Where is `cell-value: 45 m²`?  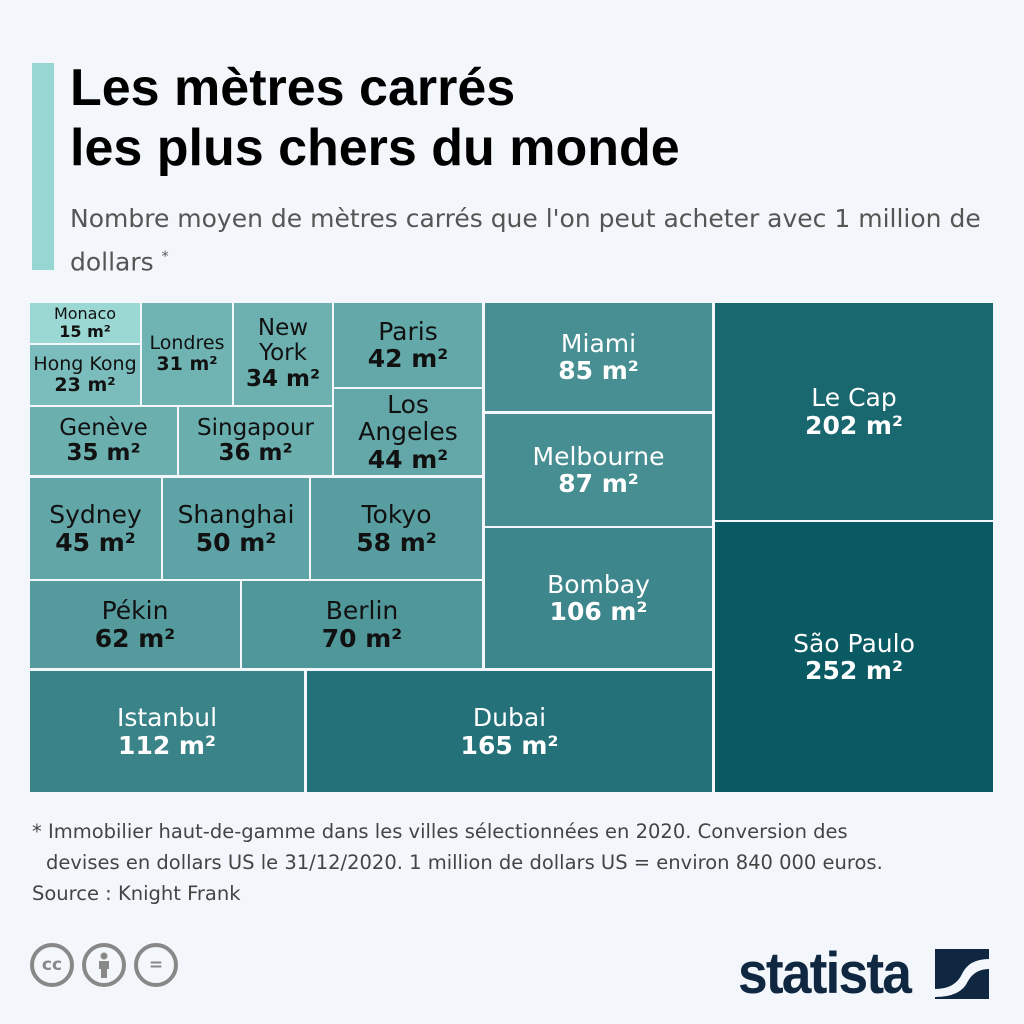
cell-value: 45 m² is located at coordinates (95, 542).